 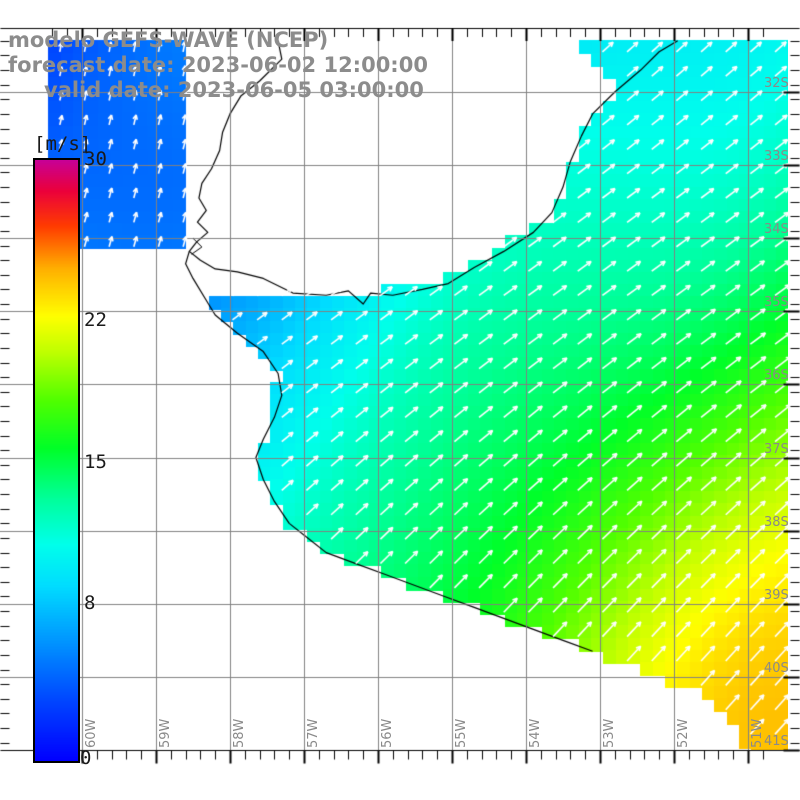 I want to click on colorbar, so click(x=56, y=460).